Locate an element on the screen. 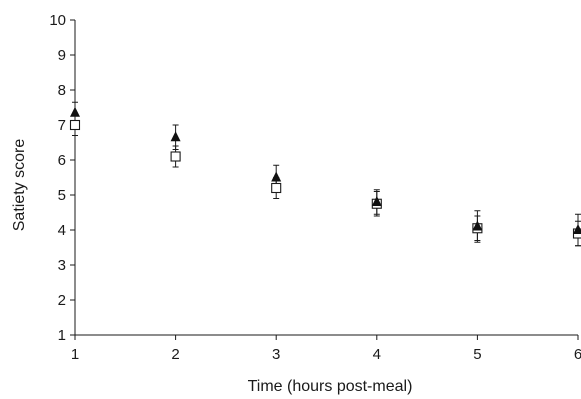  y-tick-label: 8 is located at coordinates (62, 90).